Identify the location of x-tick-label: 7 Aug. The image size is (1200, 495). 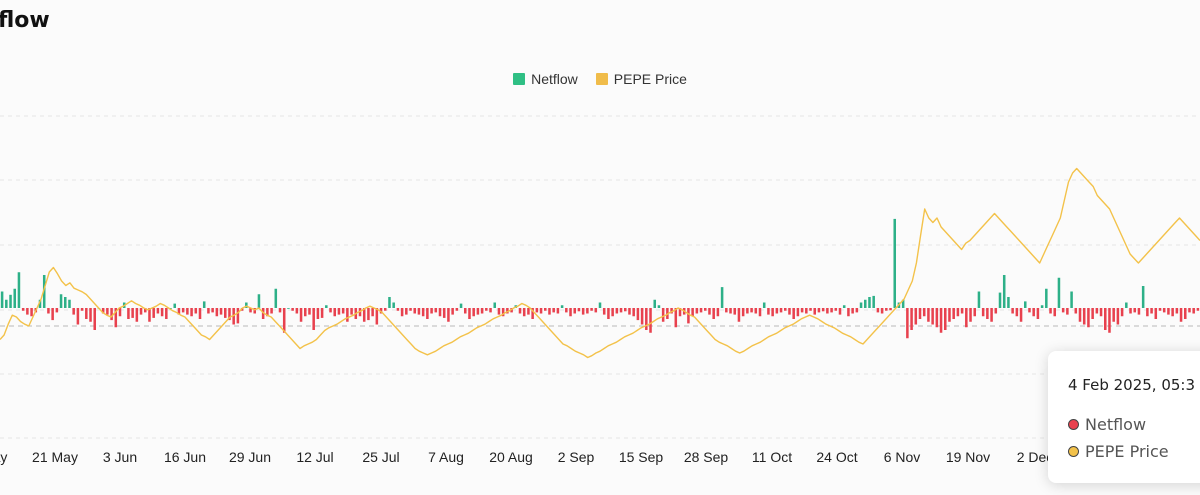
(446, 457).